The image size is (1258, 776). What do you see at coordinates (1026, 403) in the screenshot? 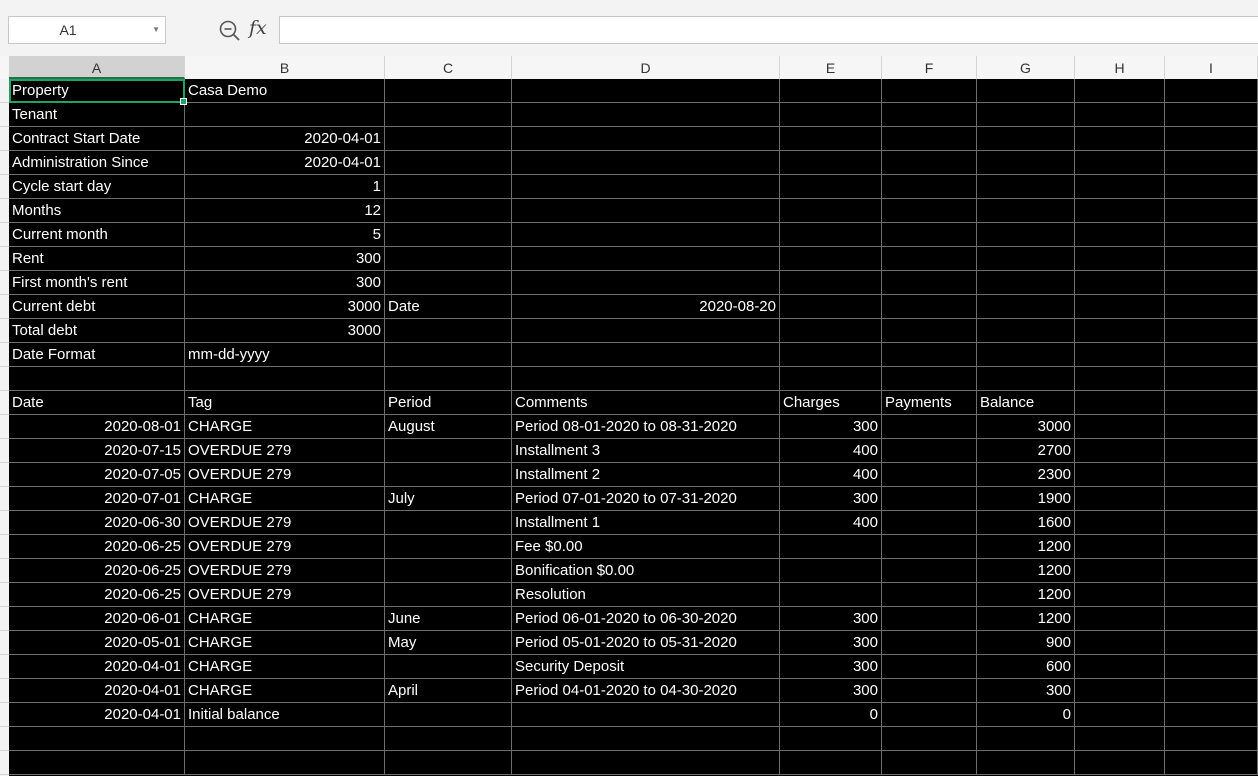
I see `cell-g14: Balance` at bounding box center [1026, 403].